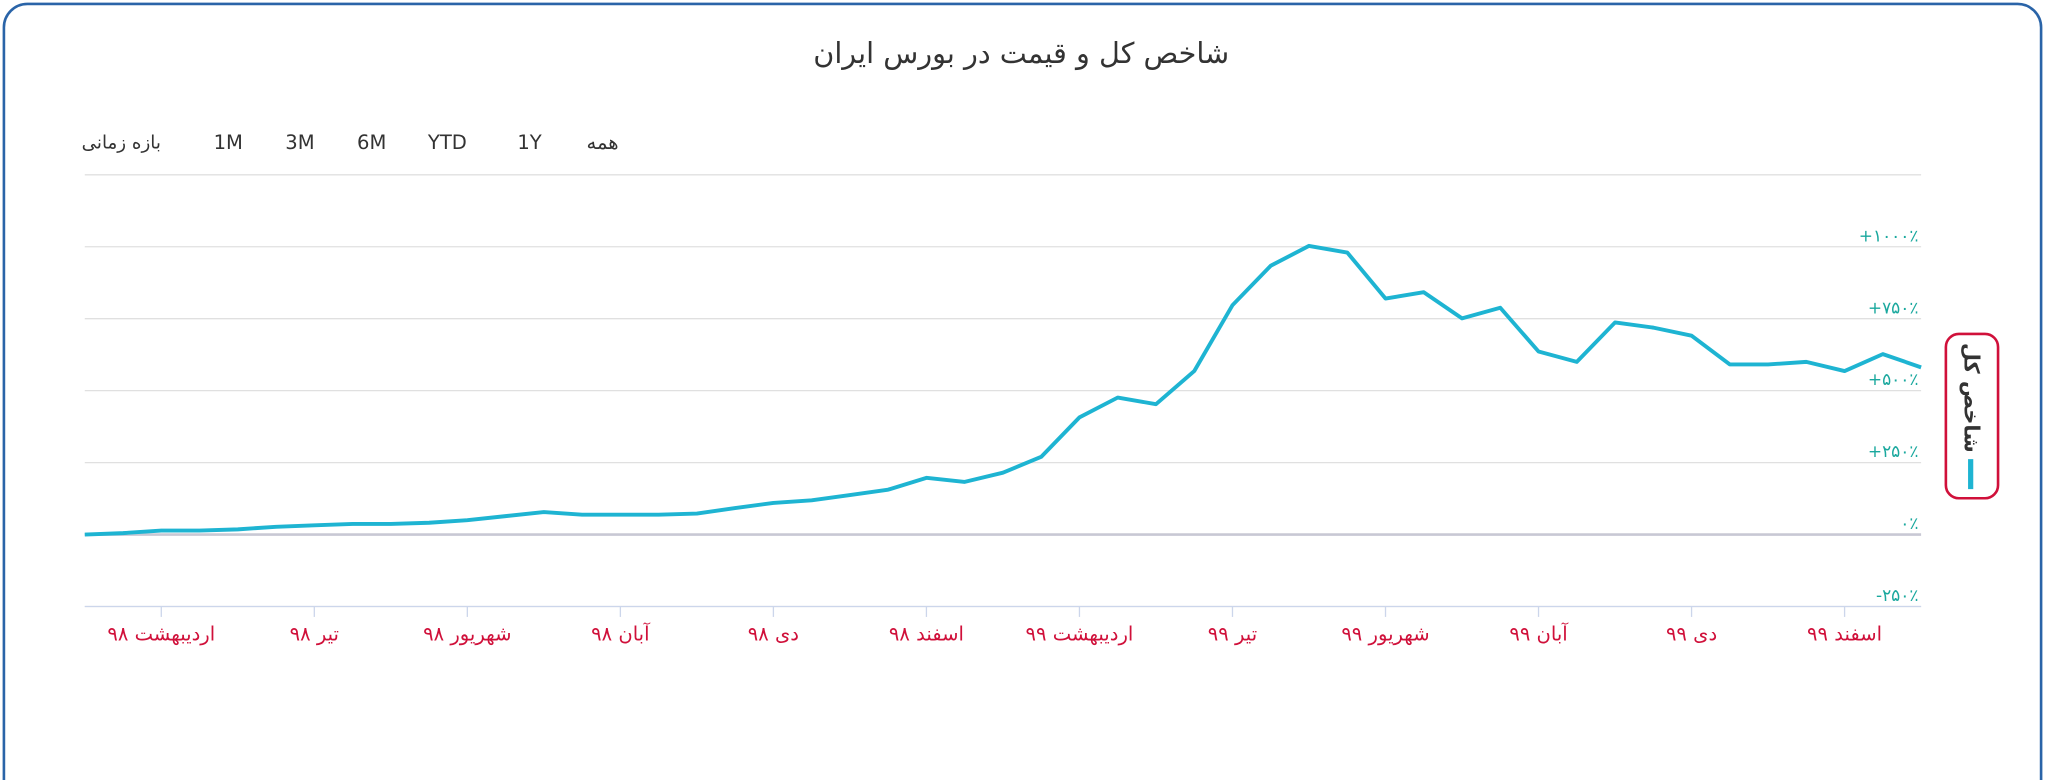  What do you see at coordinates (1972, 398) in the screenshot?
I see `legend-label: شاخص کل` at bounding box center [1972, 398].